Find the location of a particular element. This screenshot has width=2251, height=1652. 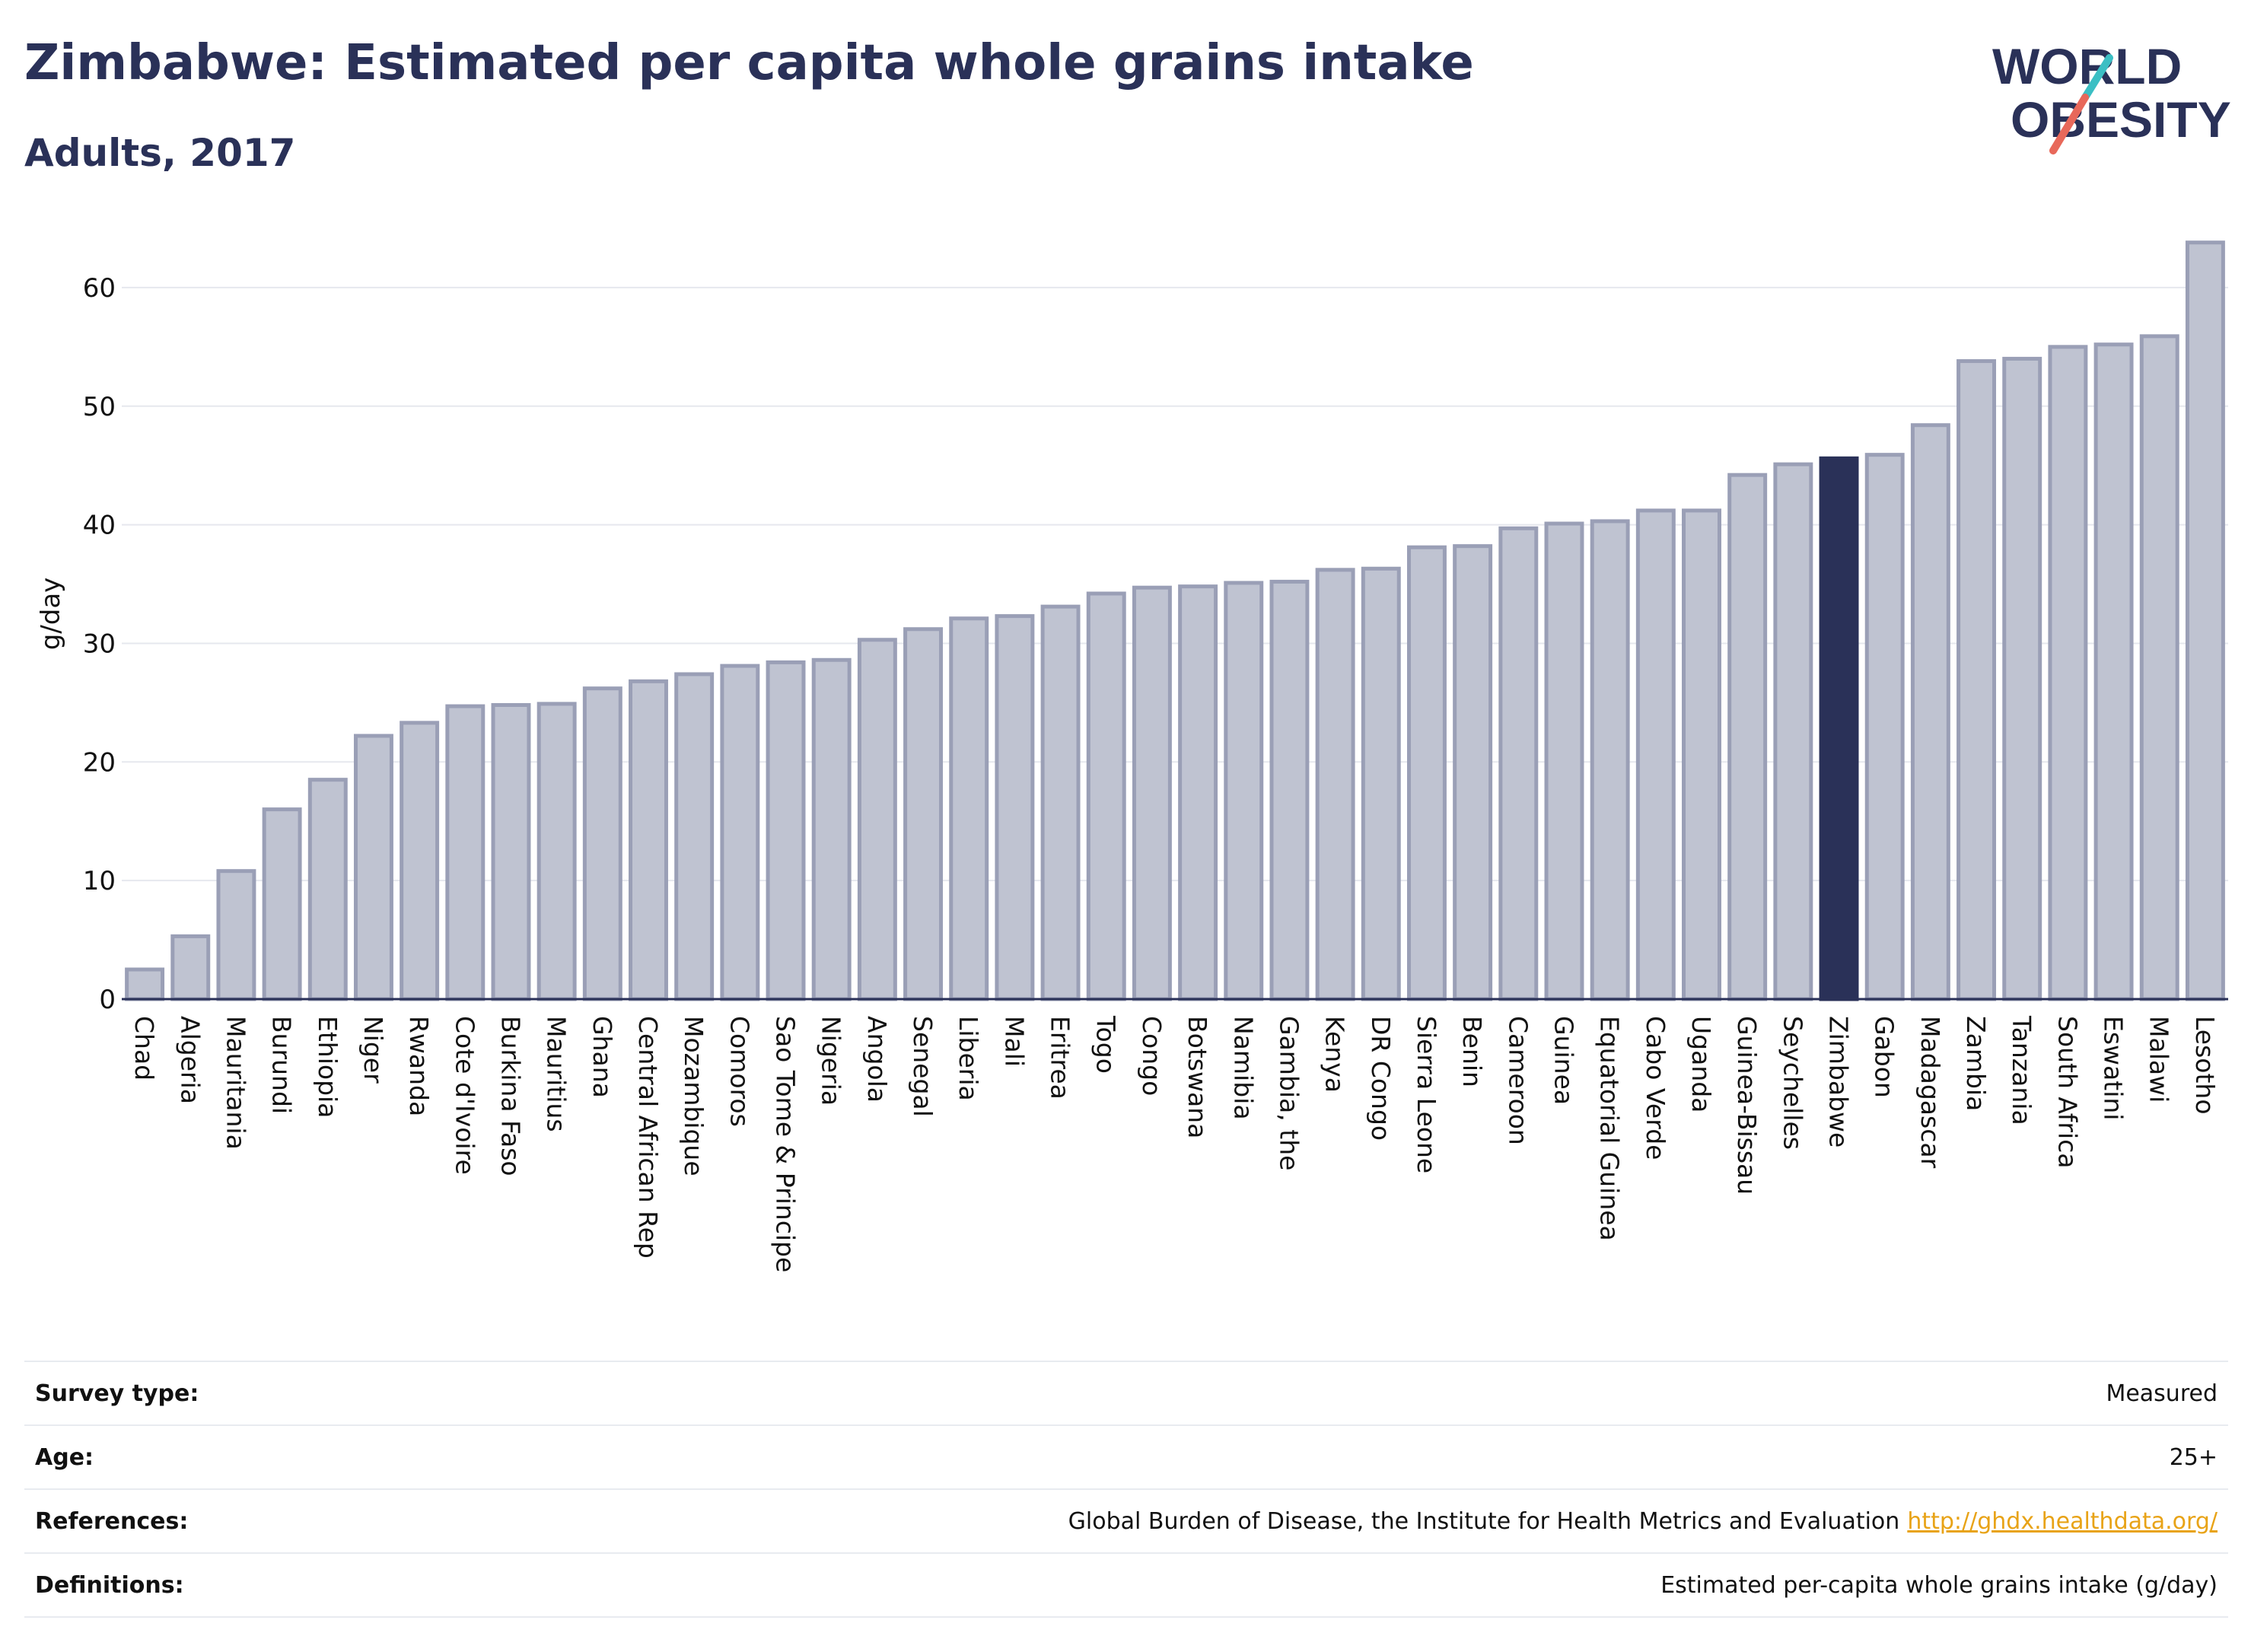

bar-mauritius is located at coordinates (556, 851).